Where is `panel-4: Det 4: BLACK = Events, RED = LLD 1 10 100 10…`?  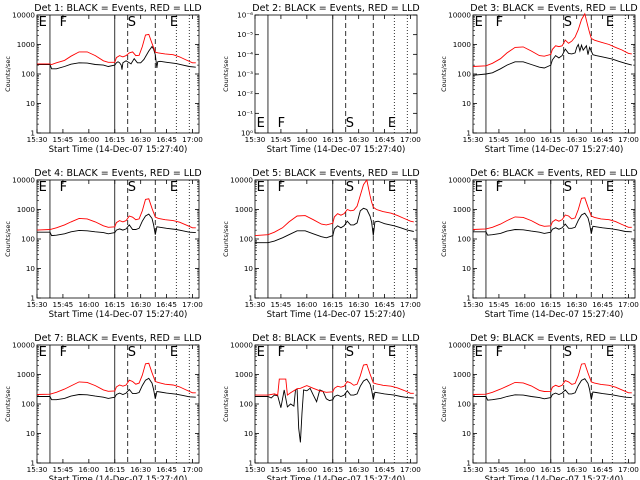 panel-4: Det 4: BLACK = Events, RED = LLD 1 10 100 10… is located at coordinates (103, 244).